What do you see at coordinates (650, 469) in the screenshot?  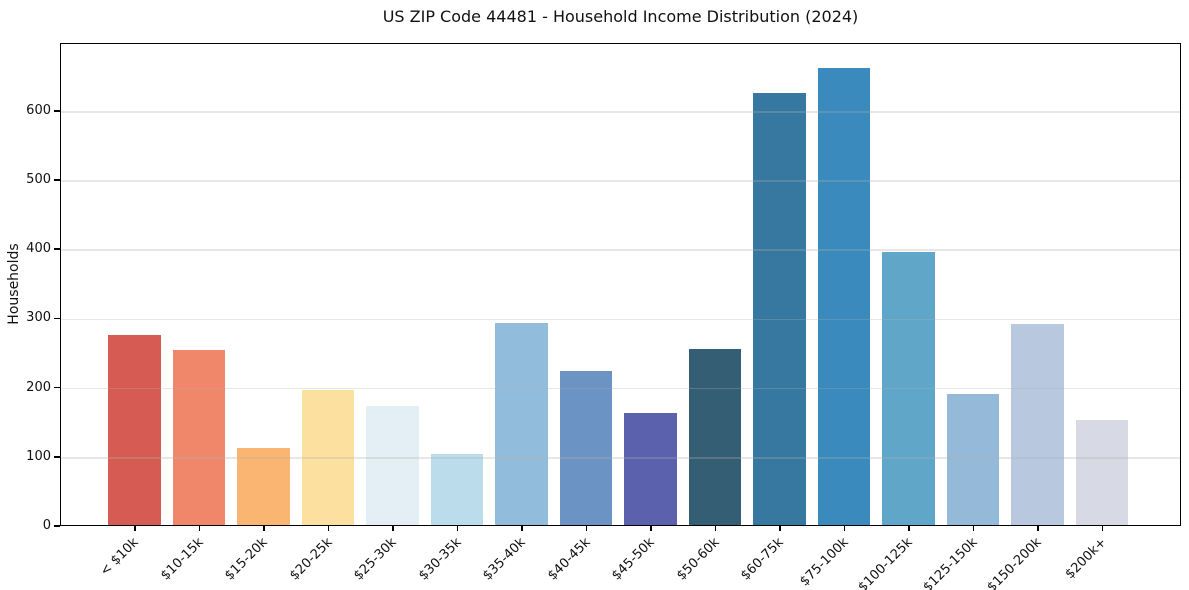 I see `bar-45-50k` at bounding box center [650, 469].